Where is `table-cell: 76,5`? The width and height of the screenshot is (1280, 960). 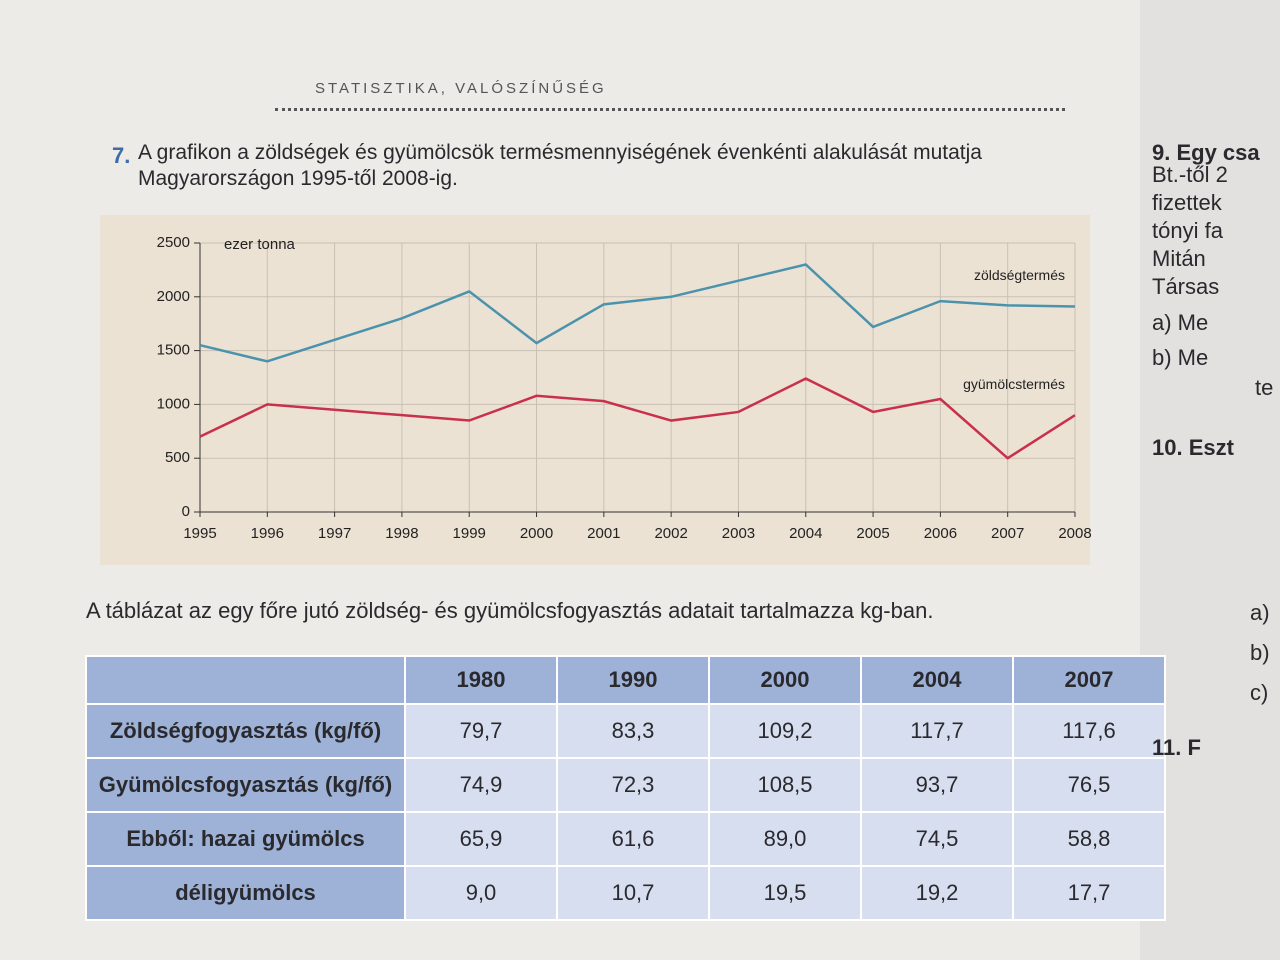 table-cell: 76,5 is located at coordinates (1089, 785).